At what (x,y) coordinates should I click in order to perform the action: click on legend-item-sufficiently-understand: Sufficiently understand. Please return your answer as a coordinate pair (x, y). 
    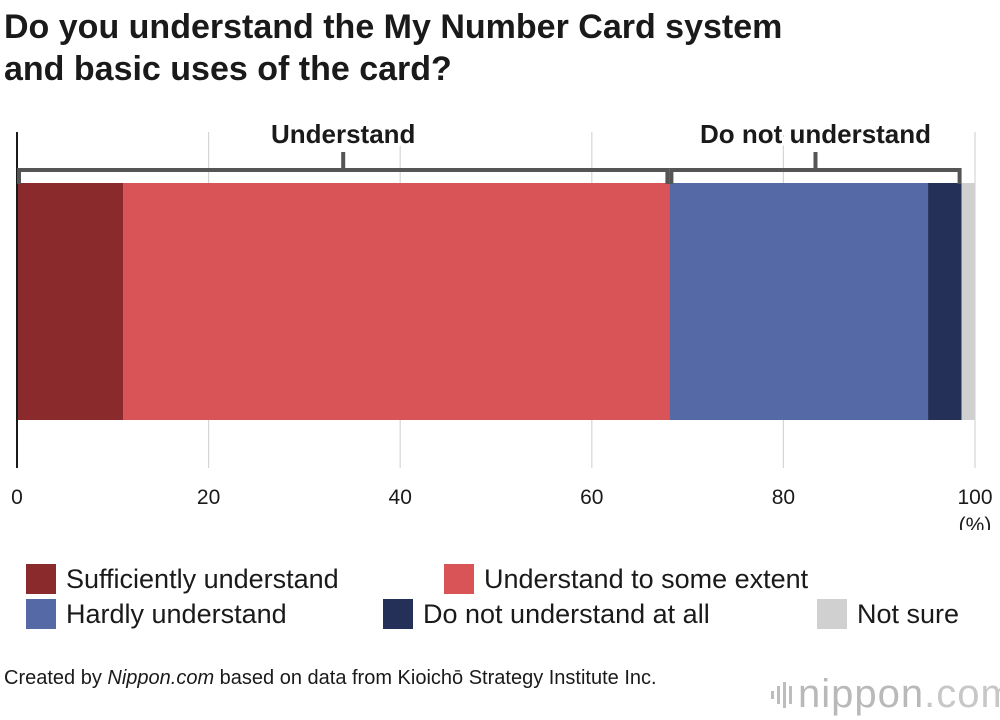
    Looking at the image, I should click on (182, 579).